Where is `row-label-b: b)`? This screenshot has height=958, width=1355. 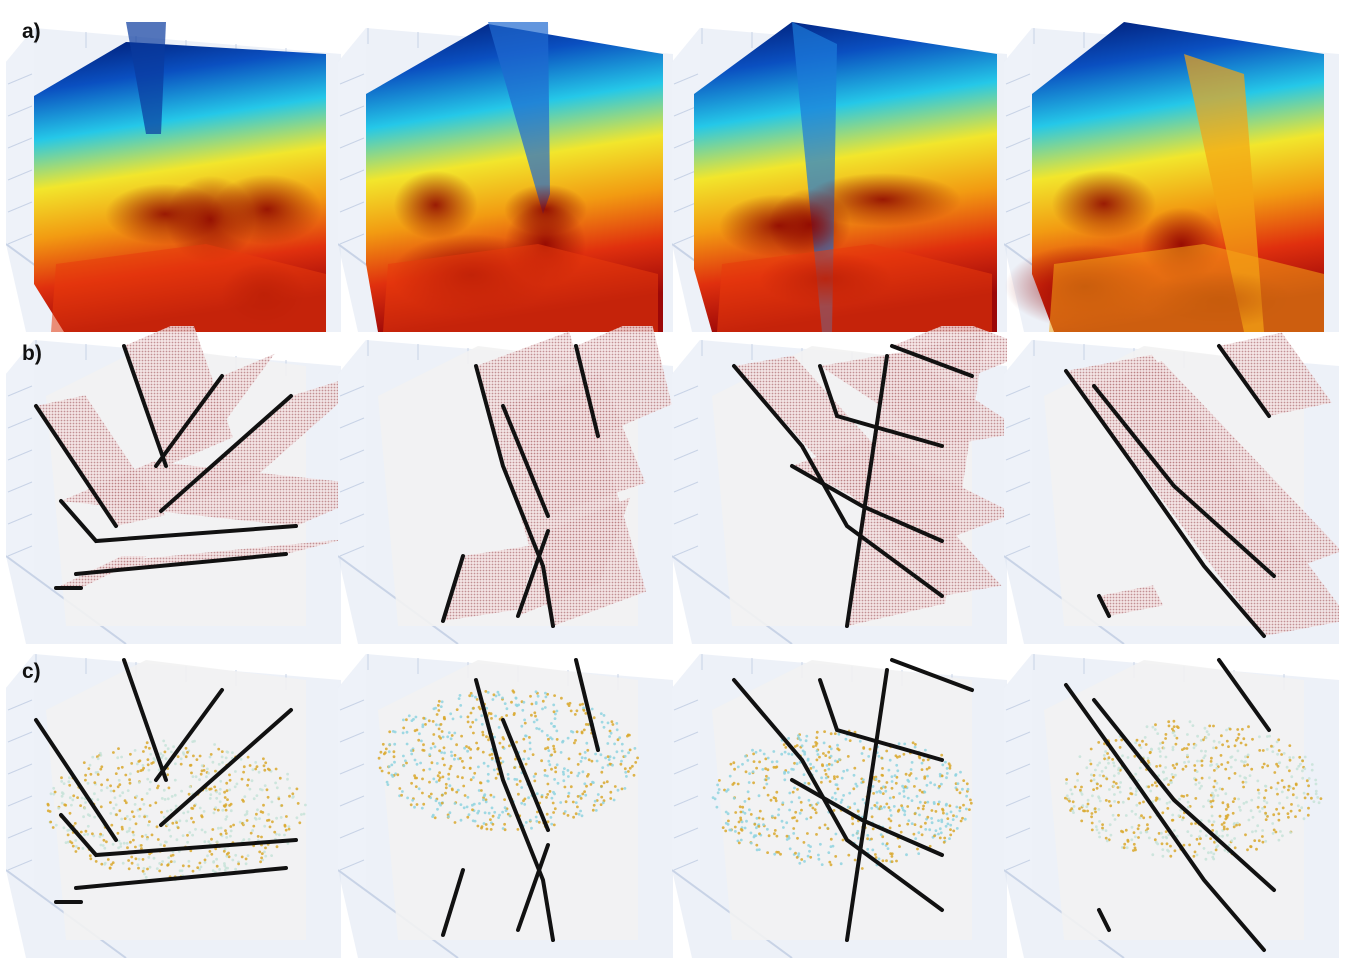
row-label-b: b) is located at coordinates (32, 353).